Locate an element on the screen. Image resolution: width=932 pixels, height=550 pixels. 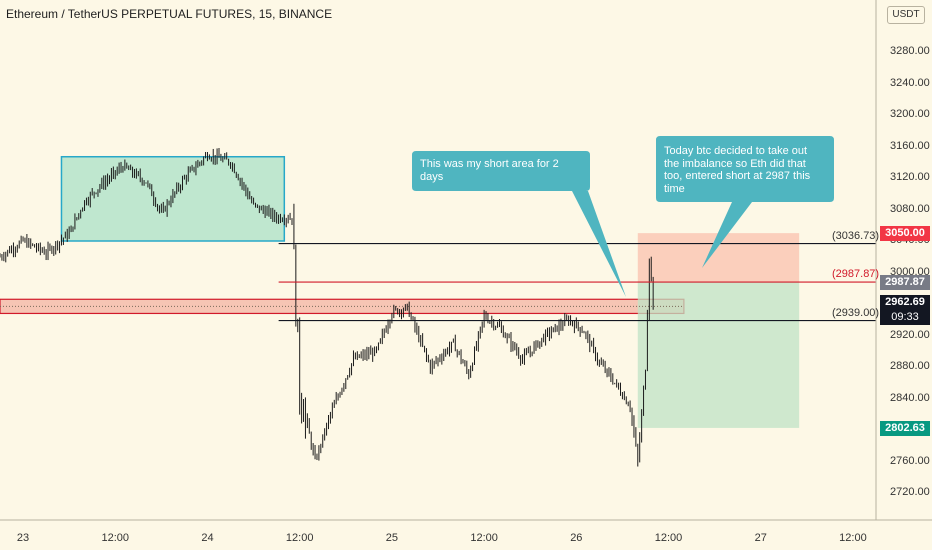
price-badge-countdown: 09:33 is located at coordinates (905, 316).